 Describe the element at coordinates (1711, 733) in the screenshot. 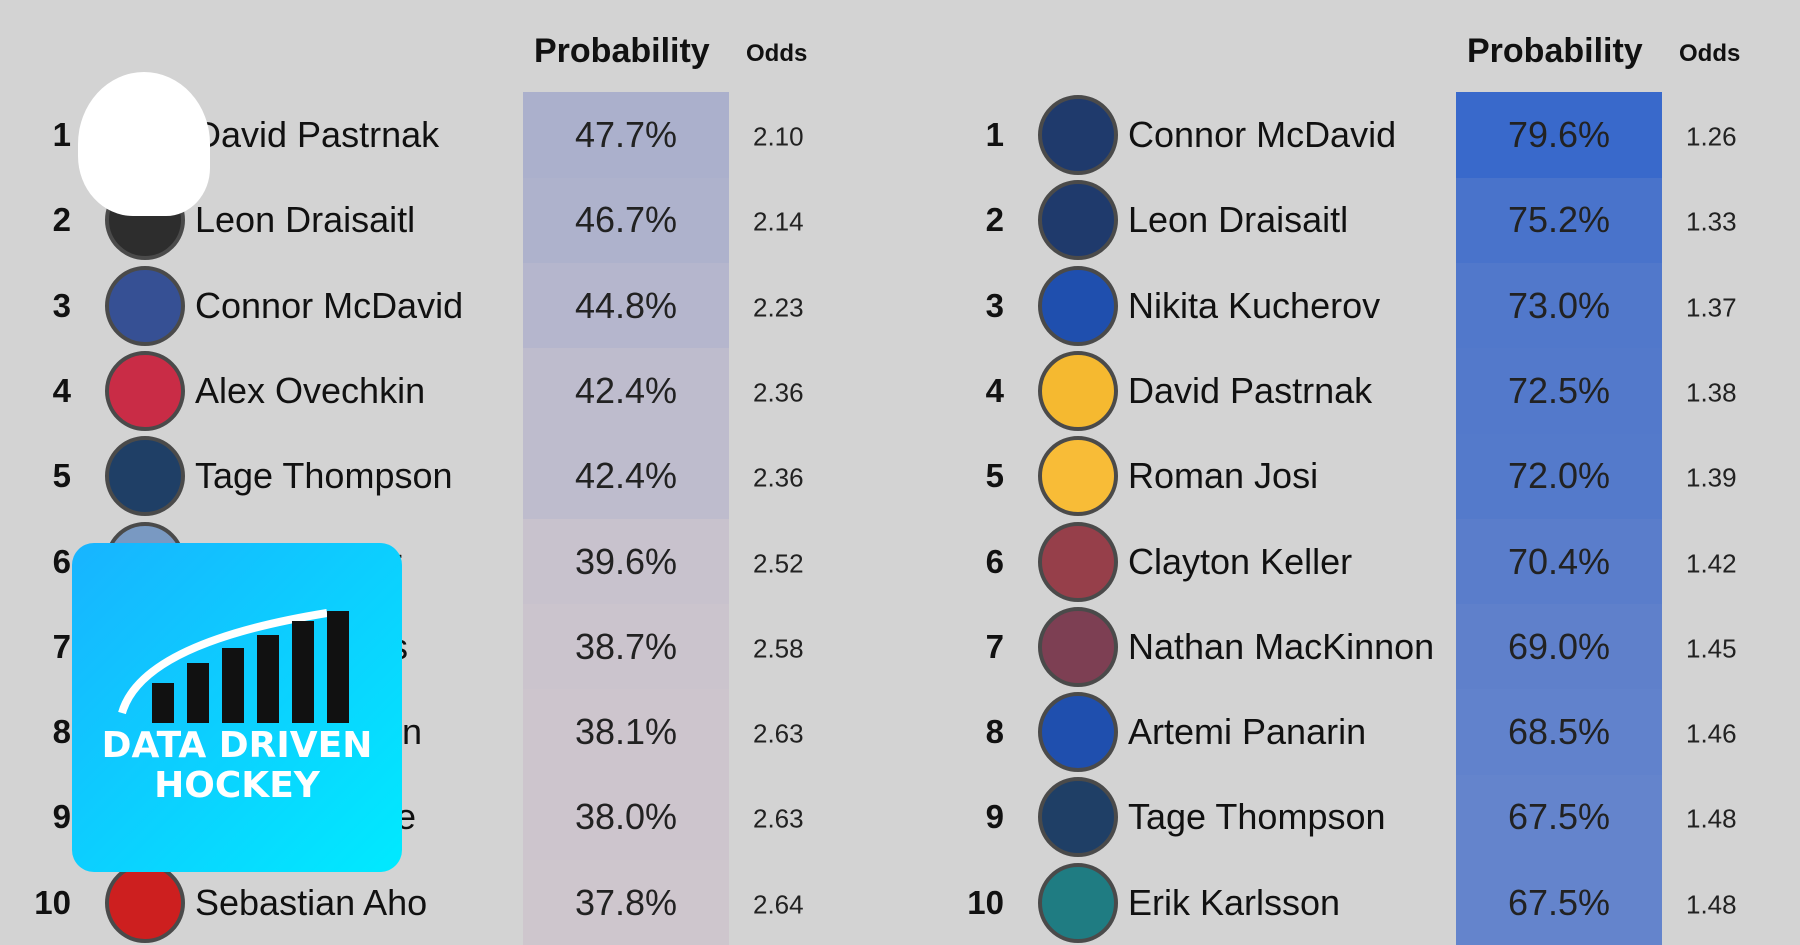

I see `odds: 1.46` at that location.